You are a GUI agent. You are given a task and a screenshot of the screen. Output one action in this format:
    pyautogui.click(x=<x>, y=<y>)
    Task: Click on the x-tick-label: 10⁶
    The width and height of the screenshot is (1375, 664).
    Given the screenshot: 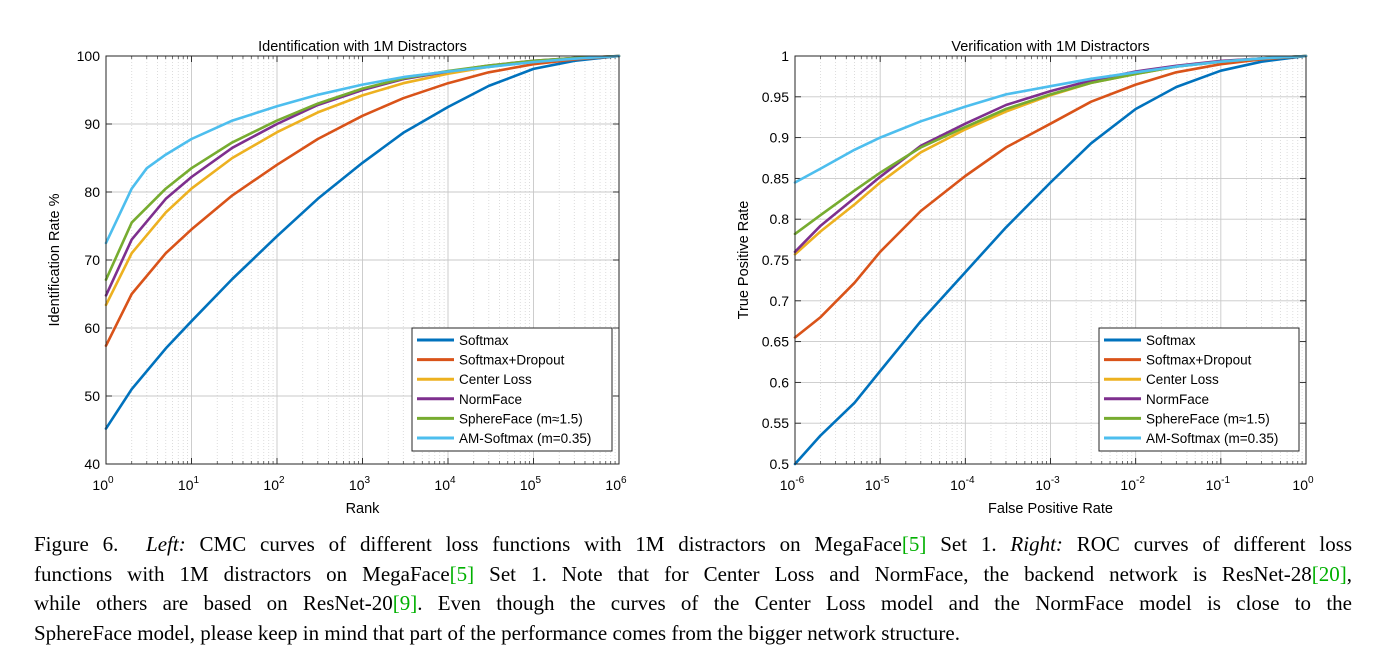 What is the action you would take?
    pyautogui.click(x=616, y=484)
    